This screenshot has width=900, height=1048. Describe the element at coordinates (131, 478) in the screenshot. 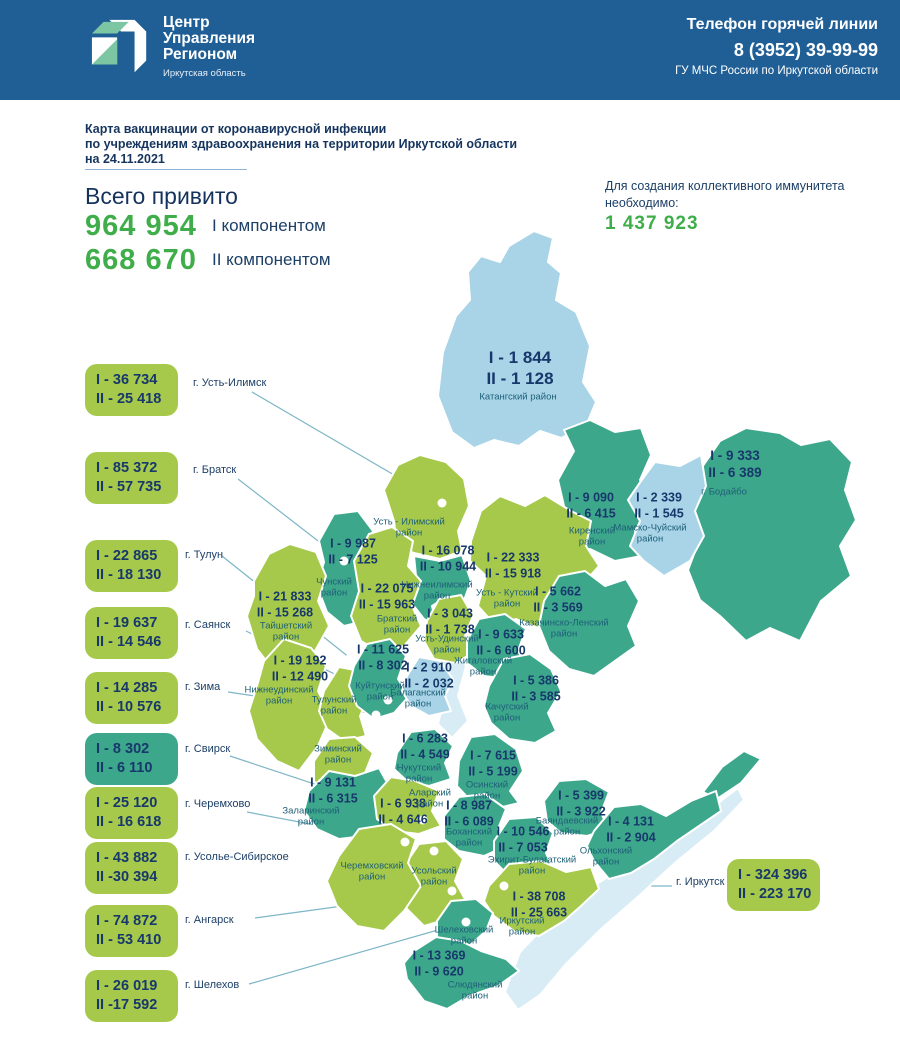

I see `callout-box-bratsk: I - 85 372 II - 57 735` at that location.